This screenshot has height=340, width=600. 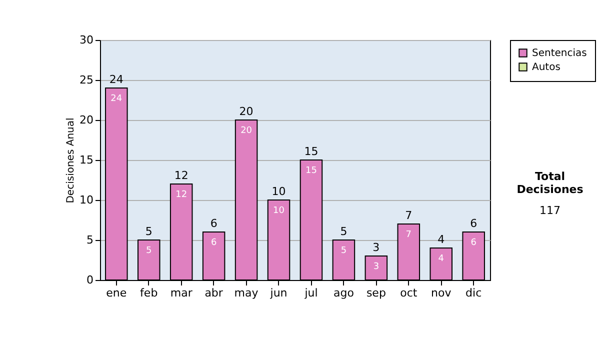 What do you see at coordinates (474, 293) in the screenshot?
I see `x-tick-label: dic` at bounding box center [474, 293].